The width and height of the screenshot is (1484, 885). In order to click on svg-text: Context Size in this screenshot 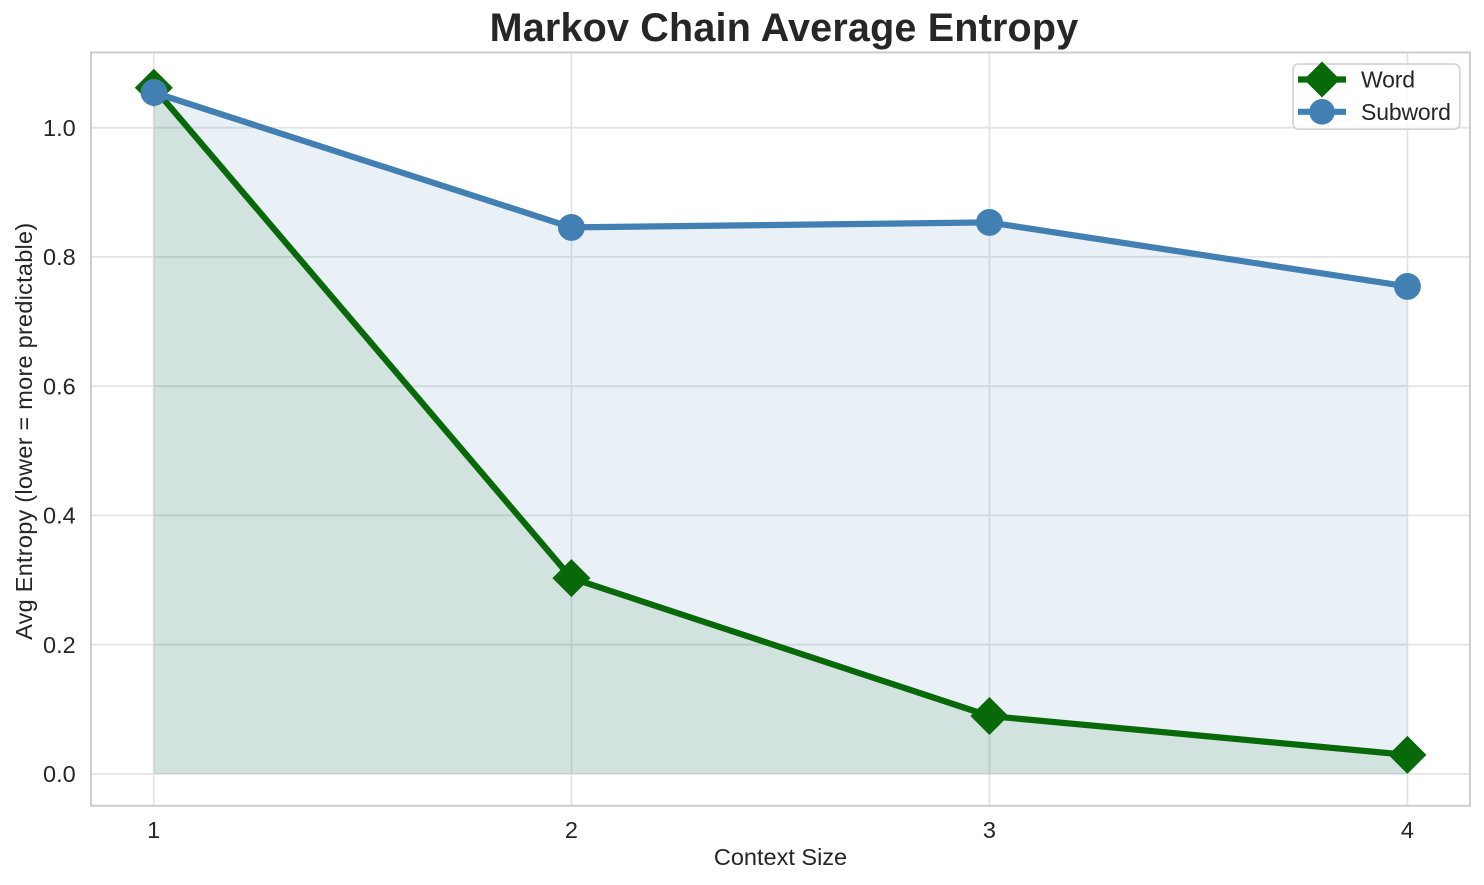, I will do `click(780, 857)`.